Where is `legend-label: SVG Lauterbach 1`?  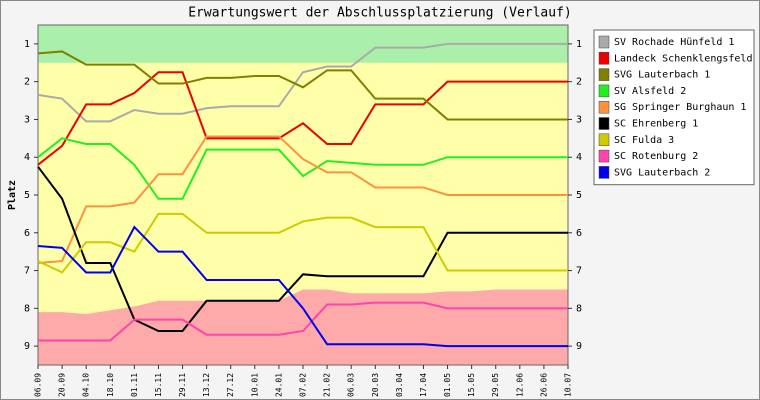 legend-label: SVG Lauterbach 1 is located at coordinates (662, 75).